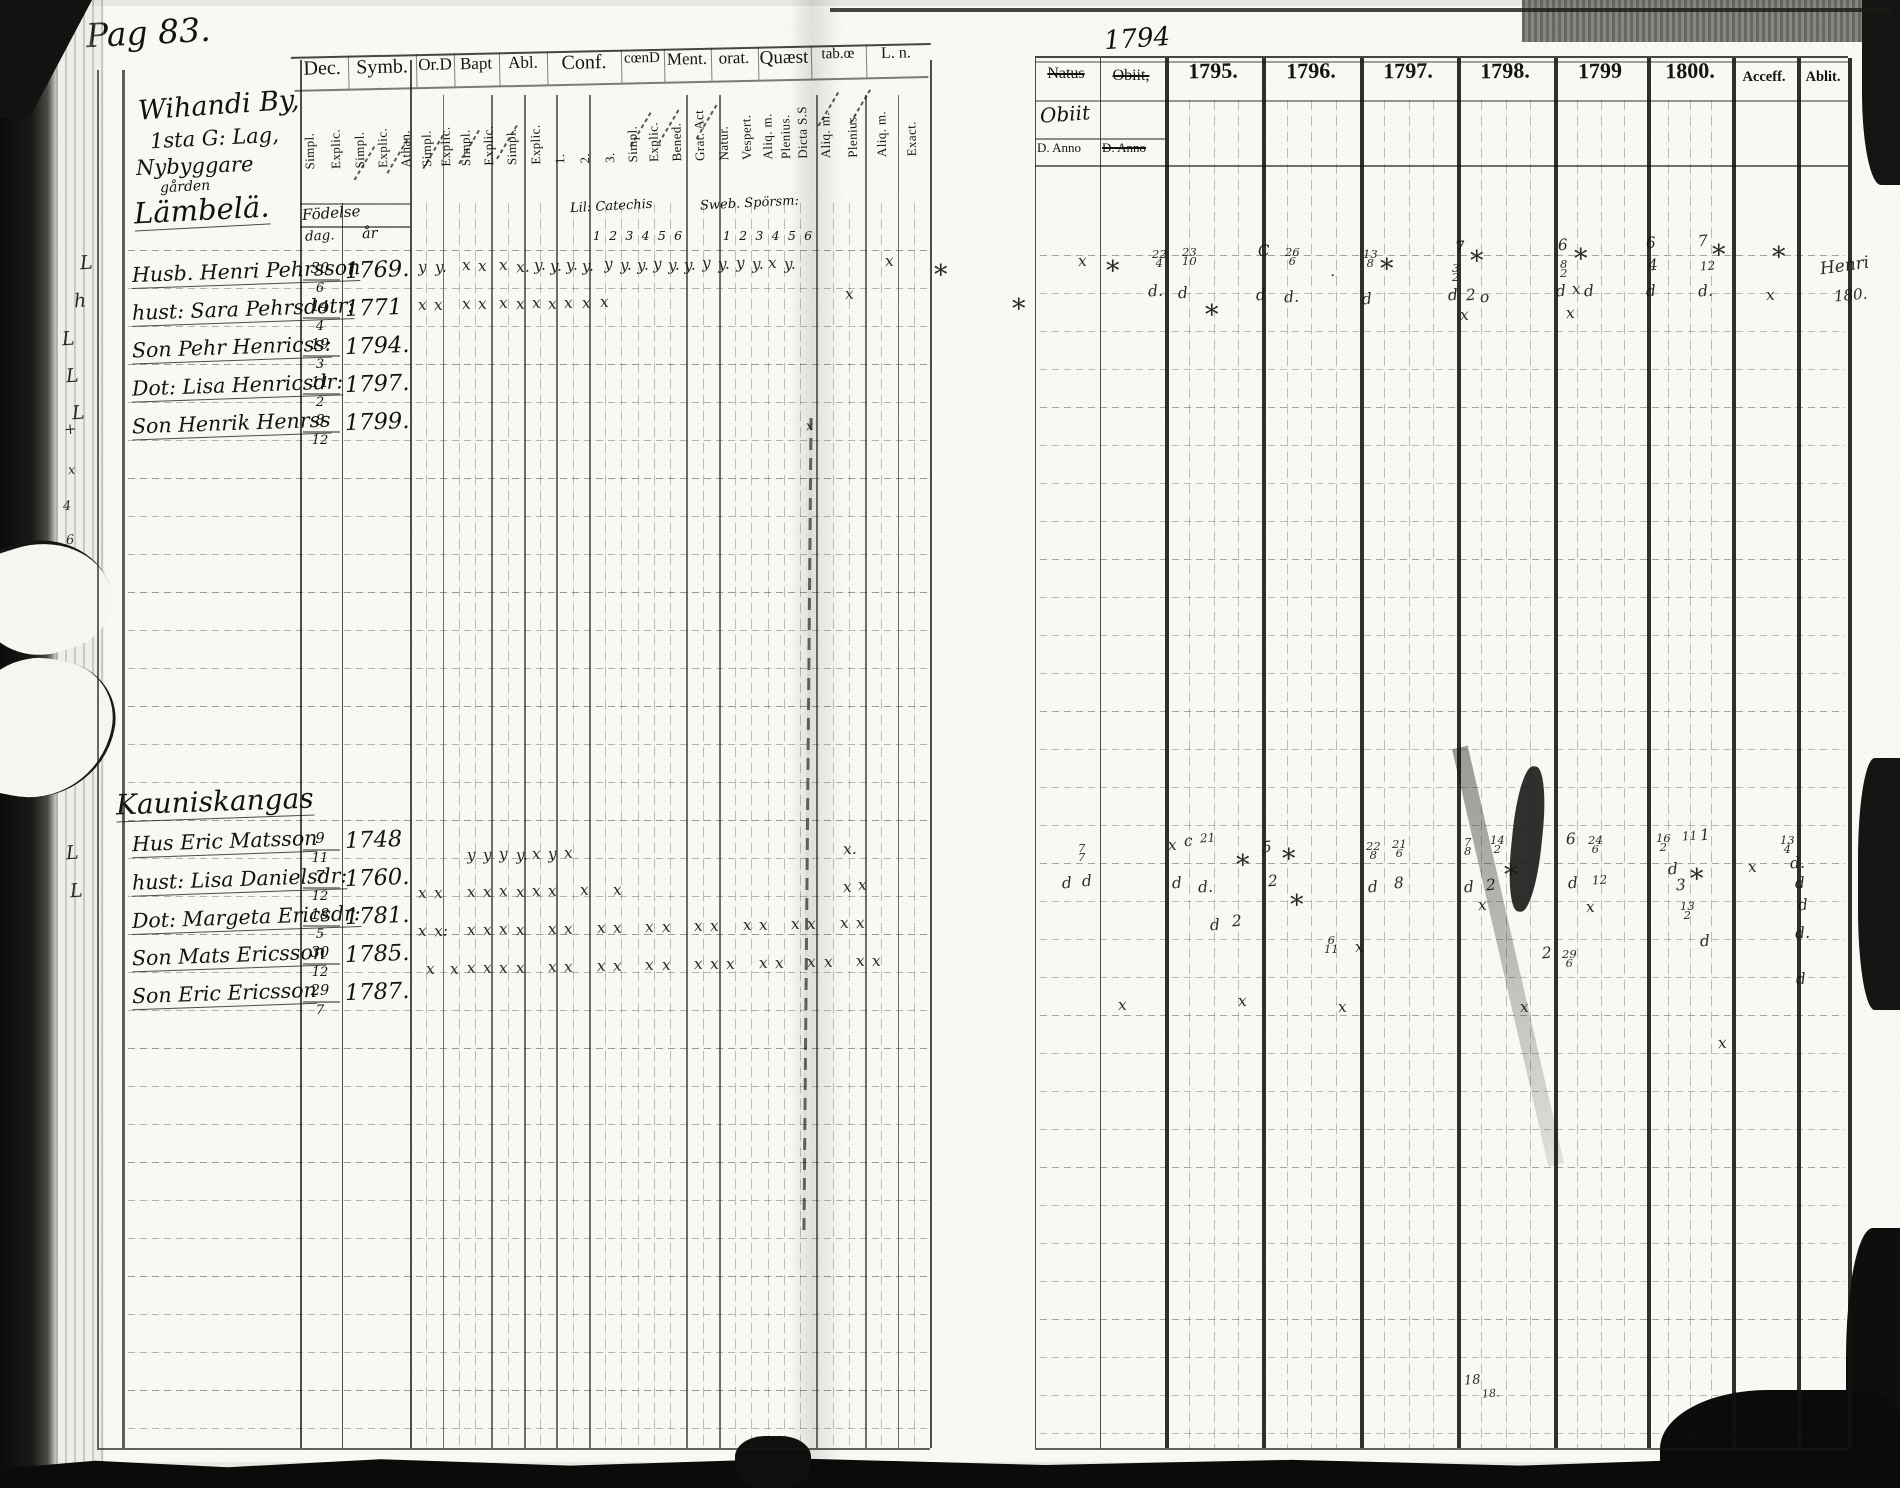  Describe the element at coordinates (1082, 848) in the screenshot. I see `fraction-part: 7` at that location.